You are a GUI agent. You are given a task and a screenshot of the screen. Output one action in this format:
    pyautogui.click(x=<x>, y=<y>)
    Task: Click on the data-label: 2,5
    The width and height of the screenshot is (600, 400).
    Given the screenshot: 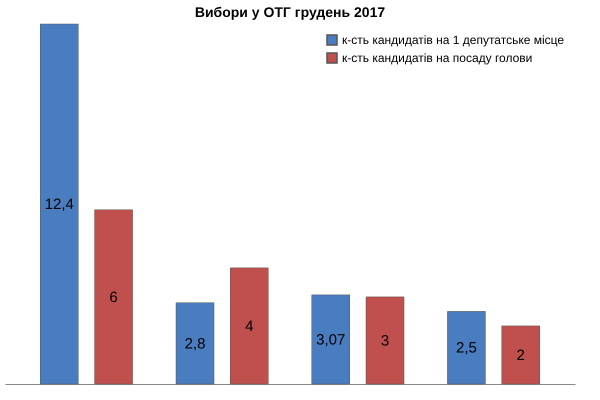 What is the action you would take?
    pyautogui.click(x=466, y=348)
    